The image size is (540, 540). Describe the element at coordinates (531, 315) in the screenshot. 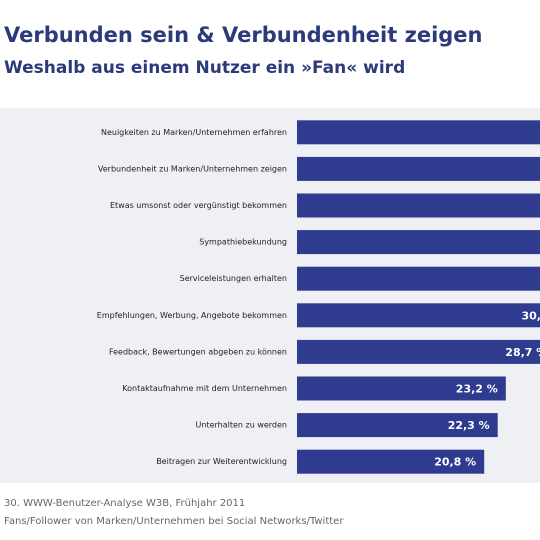

I see `value-label: 30,5 %` at that location.